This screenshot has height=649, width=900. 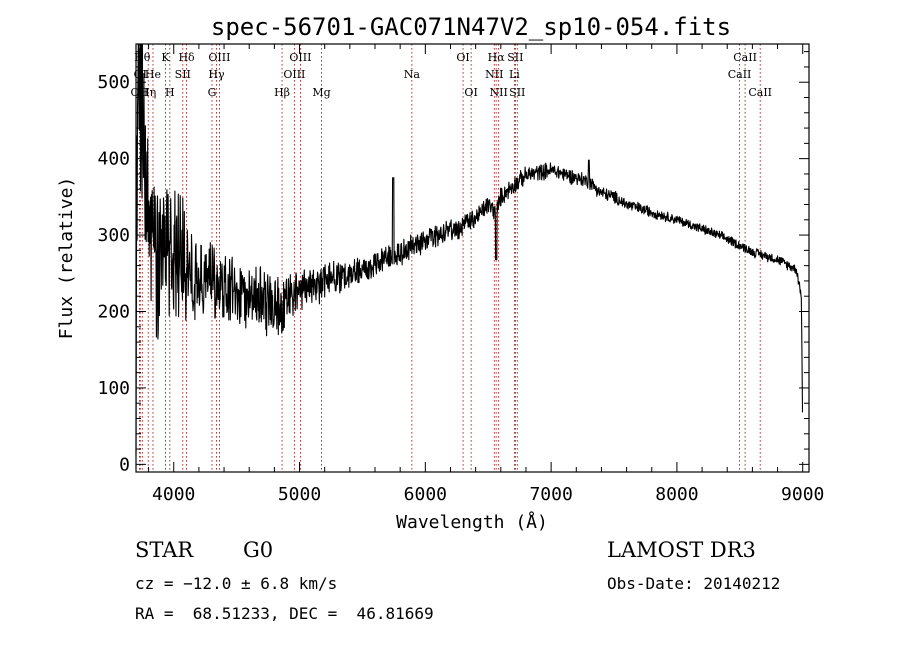 I want to click on y-tick-label-100: 100, so click(x=113, y=388).